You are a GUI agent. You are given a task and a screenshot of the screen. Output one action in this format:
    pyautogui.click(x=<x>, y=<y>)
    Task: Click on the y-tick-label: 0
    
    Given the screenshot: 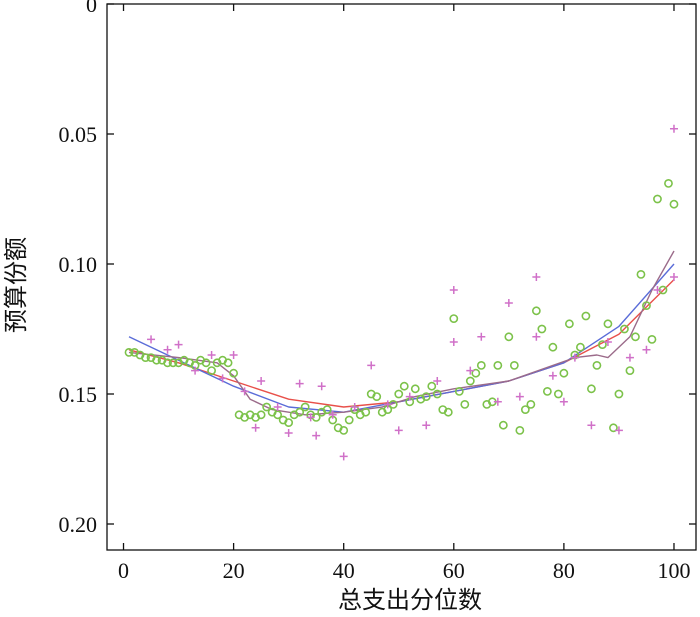 What is the action you would take?
    pyautogui.click(x=91, y=8)
    